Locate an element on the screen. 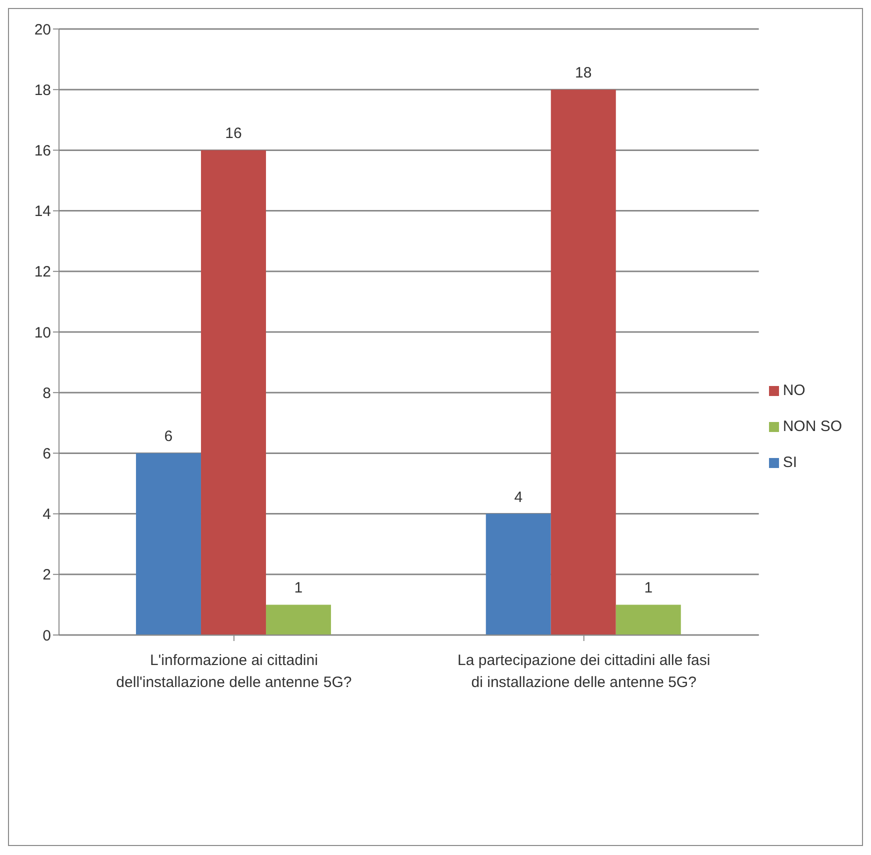 The image size is (871, 855). legend-label: NON SO is located at coordinates (812, 426).